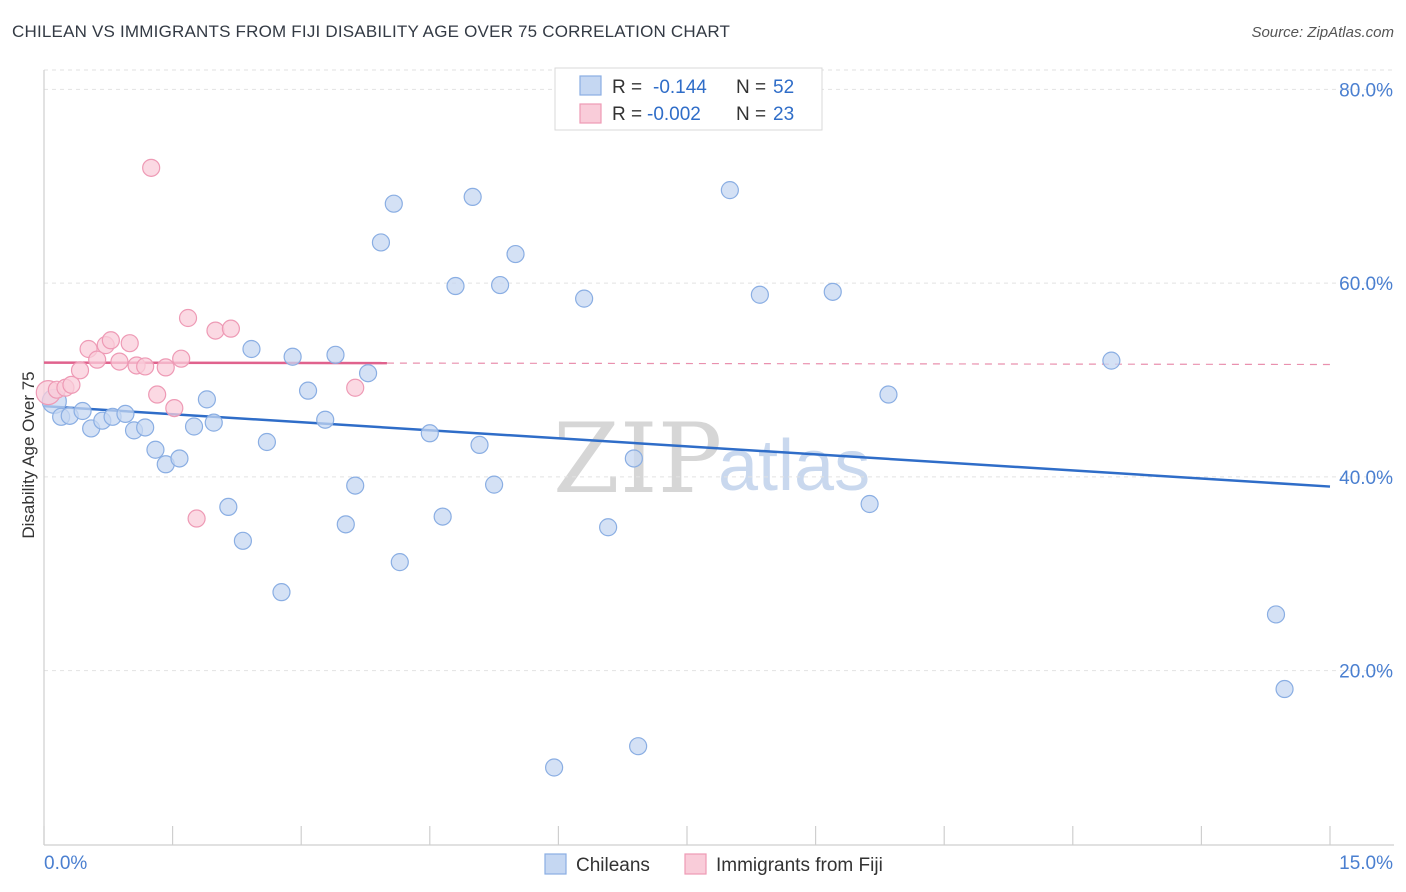 The width and height of the screenshot is (1406, 892). What do you see at coordinates (555, 864) in the screenshot?
I see `bottom-legend-swatch-chileans` at bounding box center [555, 864].